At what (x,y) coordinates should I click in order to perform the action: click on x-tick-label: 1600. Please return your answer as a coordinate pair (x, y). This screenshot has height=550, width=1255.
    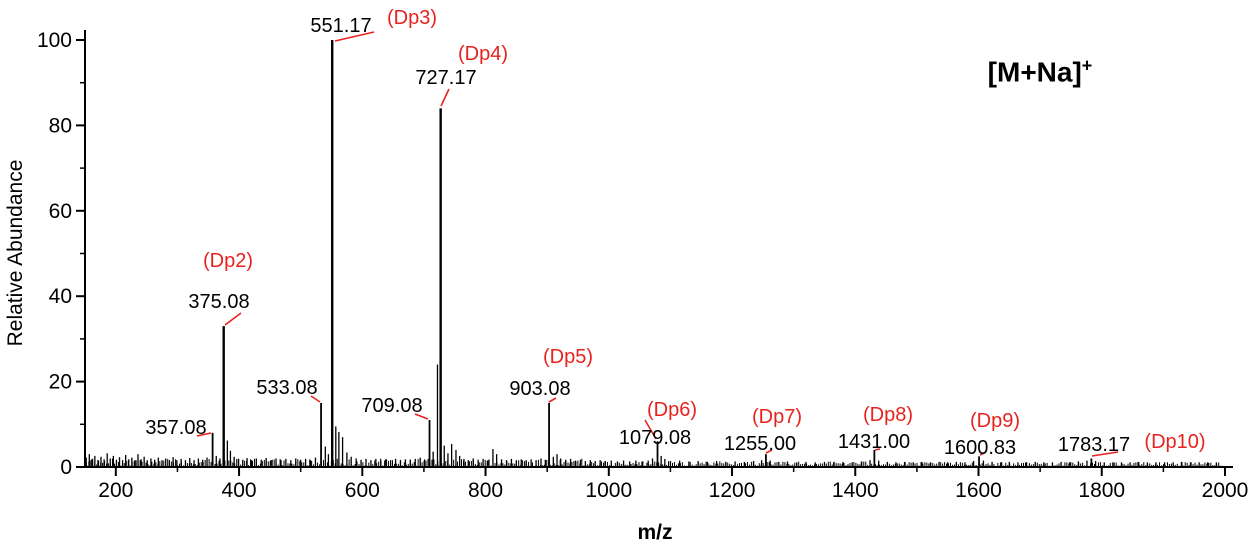
    Looking at the image, I should click on (978, 490).